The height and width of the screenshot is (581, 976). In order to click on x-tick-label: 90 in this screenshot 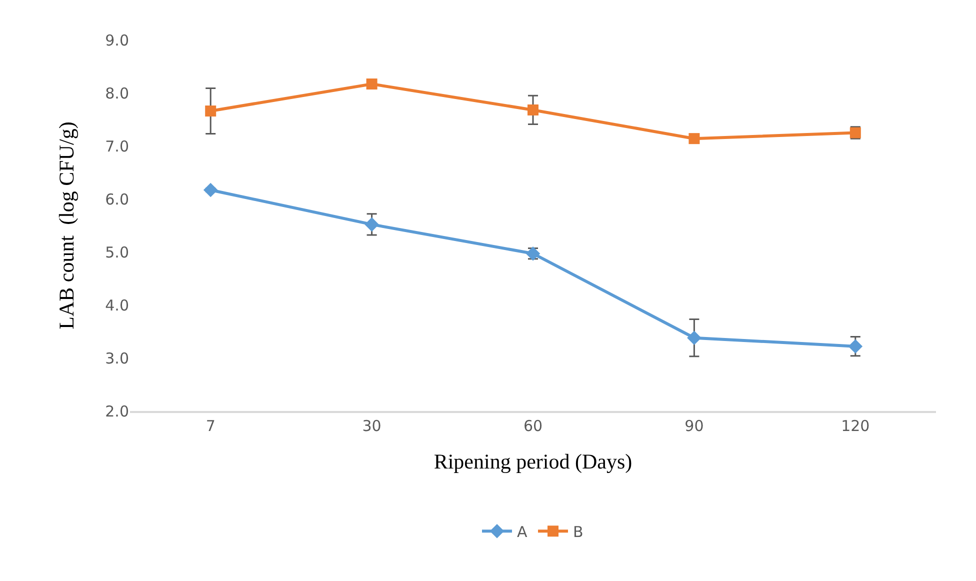, I will do `click(694, 425)`.